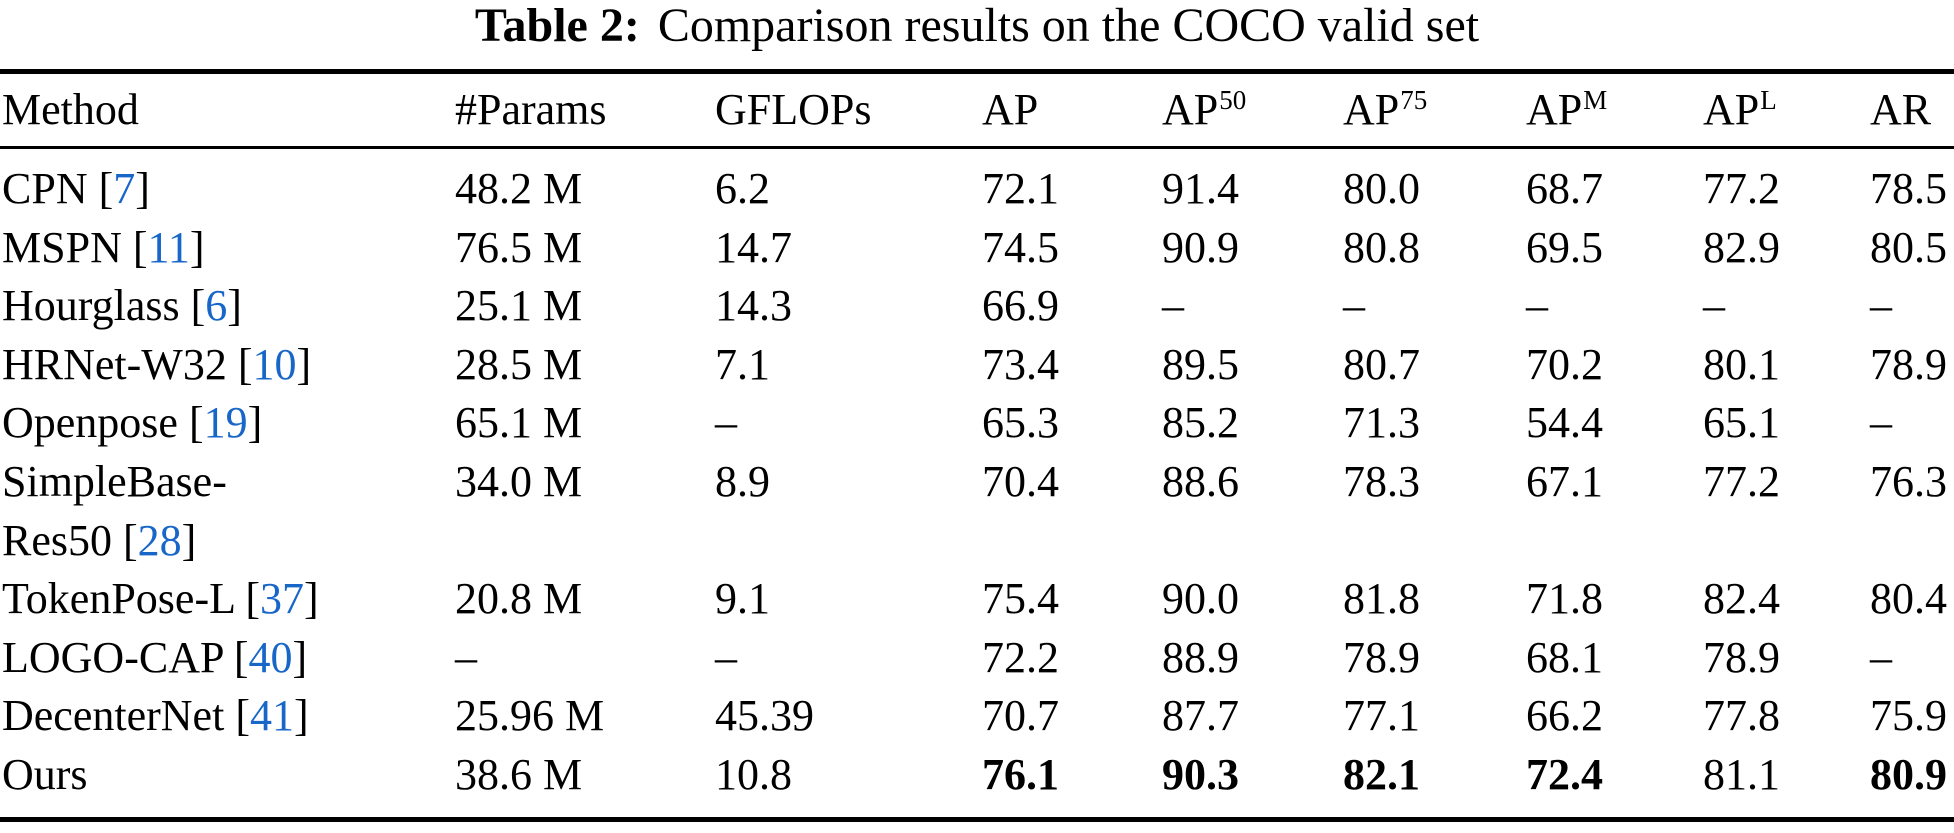 The height and width of the screenshot is (833, 1954). Describe the element at coordinates (1908, 774) in the screenshot. I see `cell-ar: 80.9` at that location.